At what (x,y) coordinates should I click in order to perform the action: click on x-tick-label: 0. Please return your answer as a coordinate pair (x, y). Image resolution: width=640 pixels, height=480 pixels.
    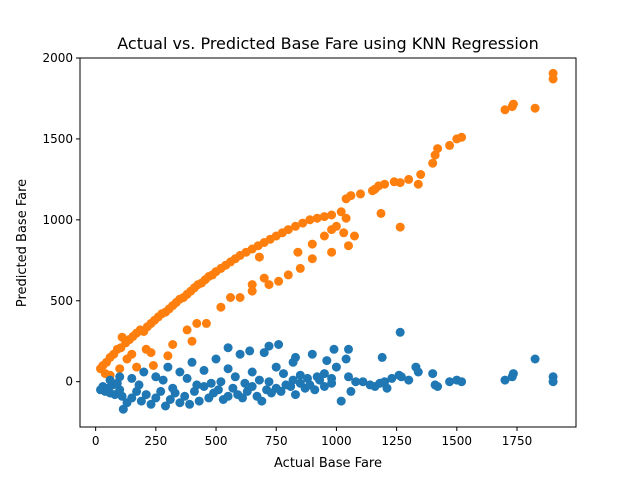
    Looking at the image, I should click on (96, 441).